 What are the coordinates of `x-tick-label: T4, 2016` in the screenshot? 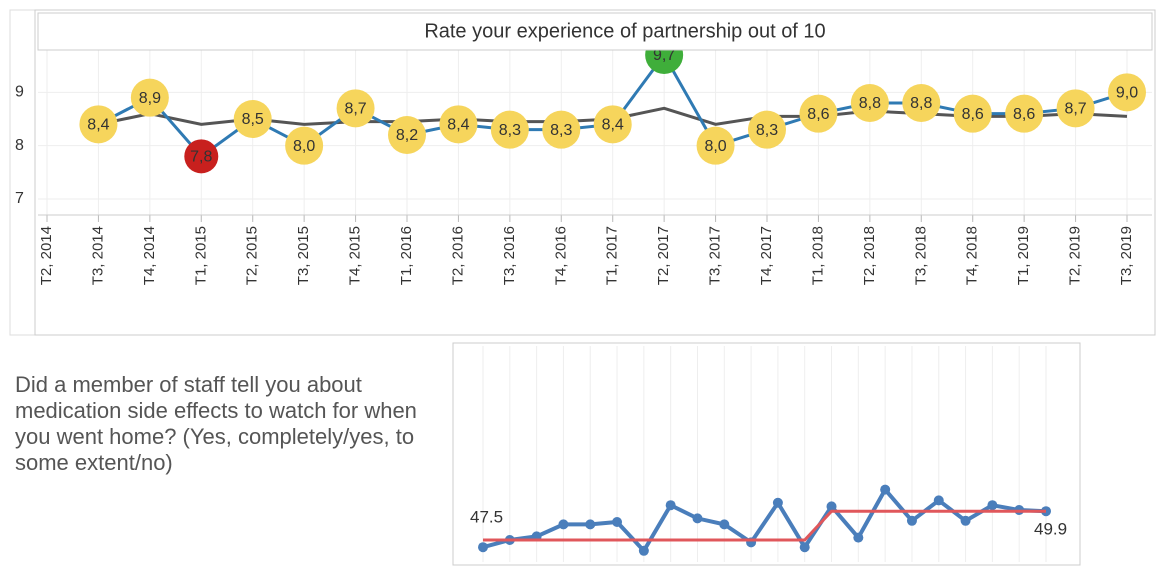 It's located at (560, 255).